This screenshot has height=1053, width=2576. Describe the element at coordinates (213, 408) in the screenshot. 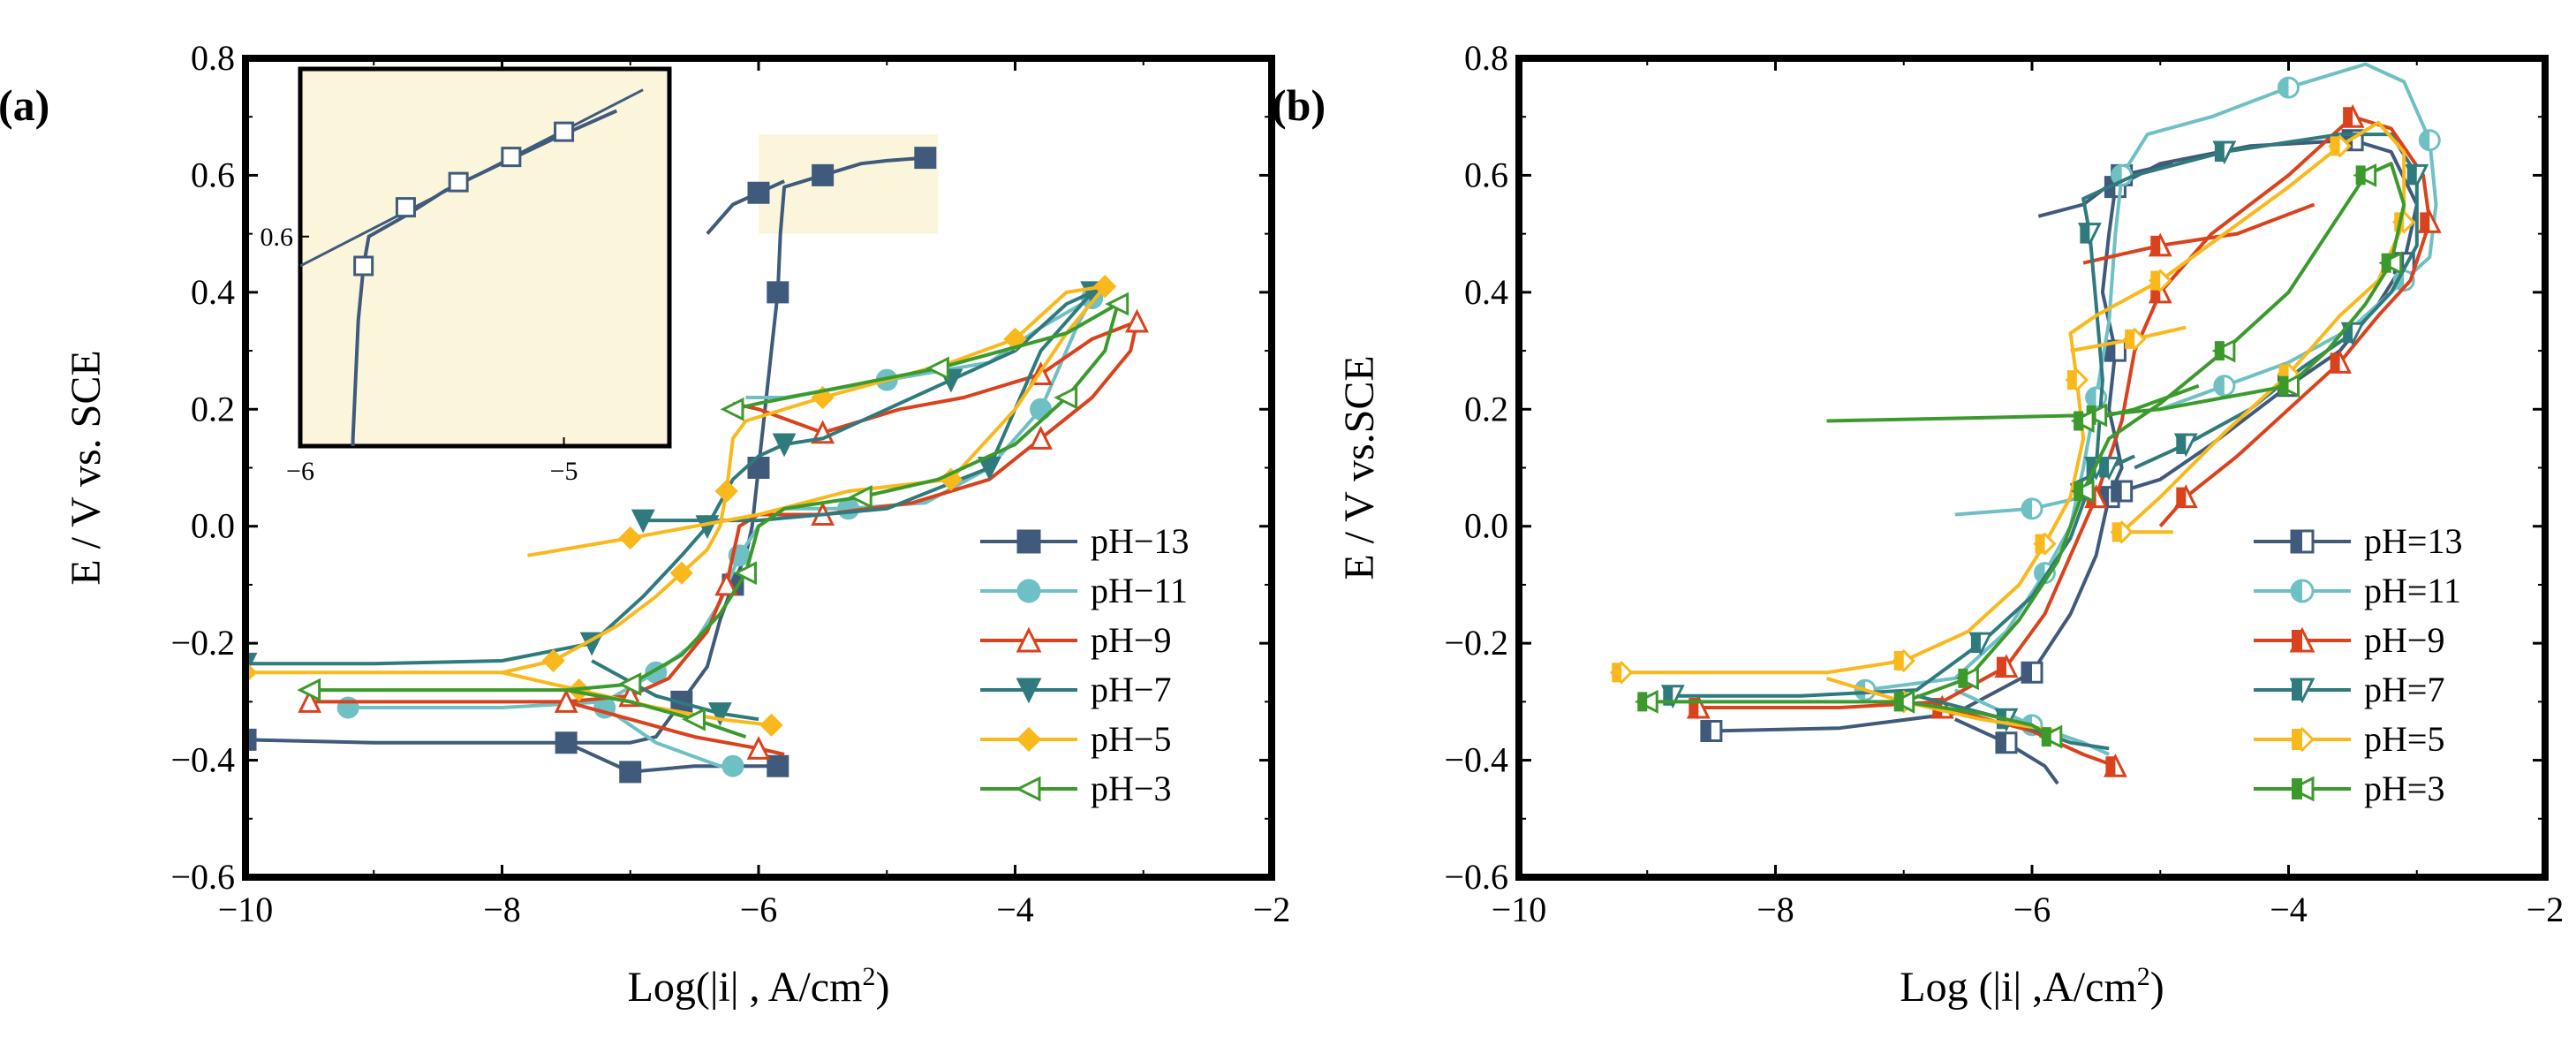

I see `y-tick-label: 0.2` at that location.